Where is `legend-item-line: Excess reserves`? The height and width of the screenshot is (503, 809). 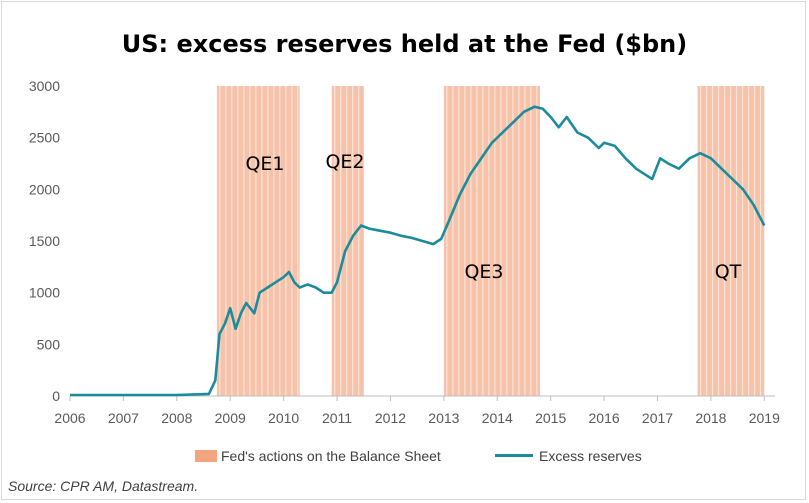
legend-item-line: Excess reserves is located at coordinates (568, 456).